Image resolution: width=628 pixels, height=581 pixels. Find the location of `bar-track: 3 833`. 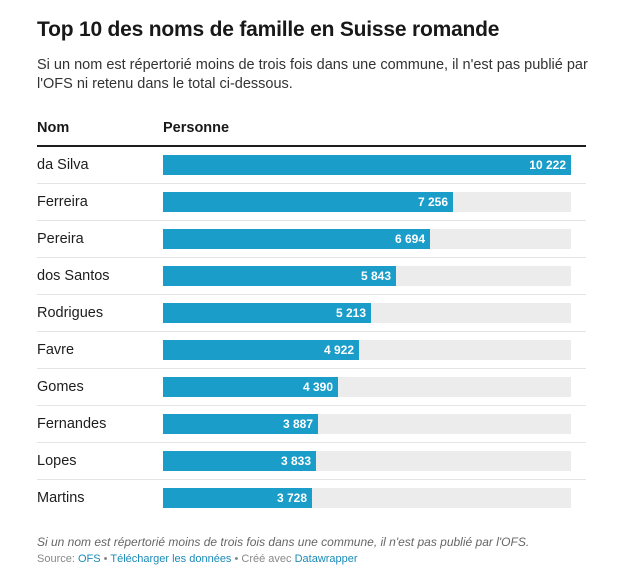

bar-track: 3 833 is located at coordinates (367, 461).